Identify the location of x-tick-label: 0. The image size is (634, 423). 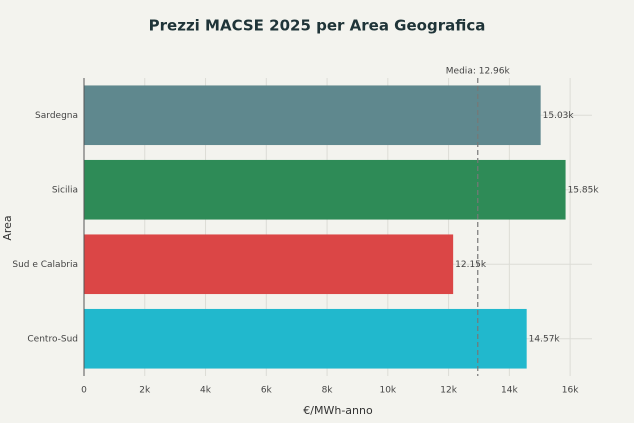
(84, 391).